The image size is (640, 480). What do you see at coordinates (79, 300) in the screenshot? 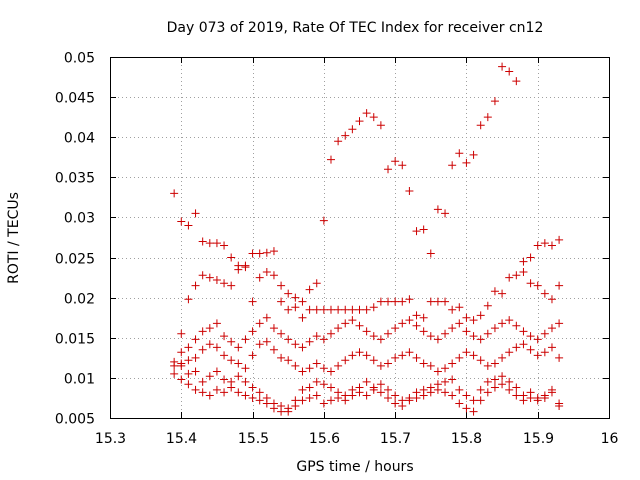
I see `y-tick-label: 0.02` at bounding box center [79, 300].